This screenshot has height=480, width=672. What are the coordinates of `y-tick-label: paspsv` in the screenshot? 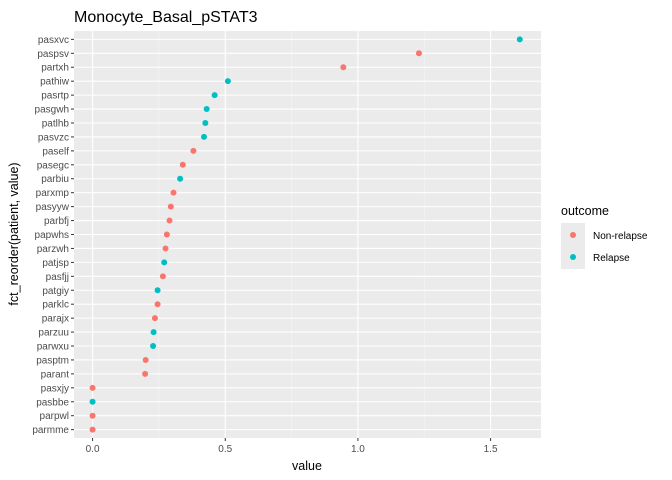 It's located at (53, 54).